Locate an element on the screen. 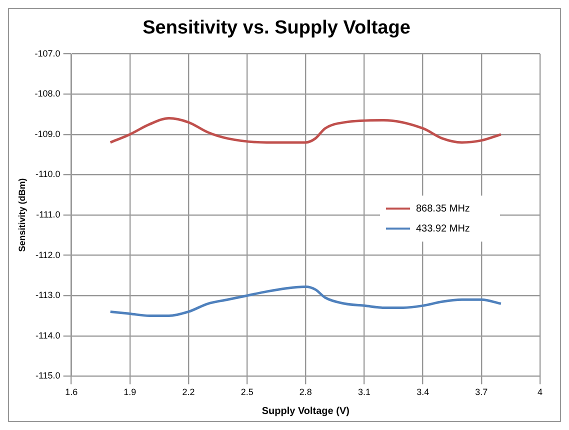  legend-label: 433.92 MHz is located at coordinates (443, 228).